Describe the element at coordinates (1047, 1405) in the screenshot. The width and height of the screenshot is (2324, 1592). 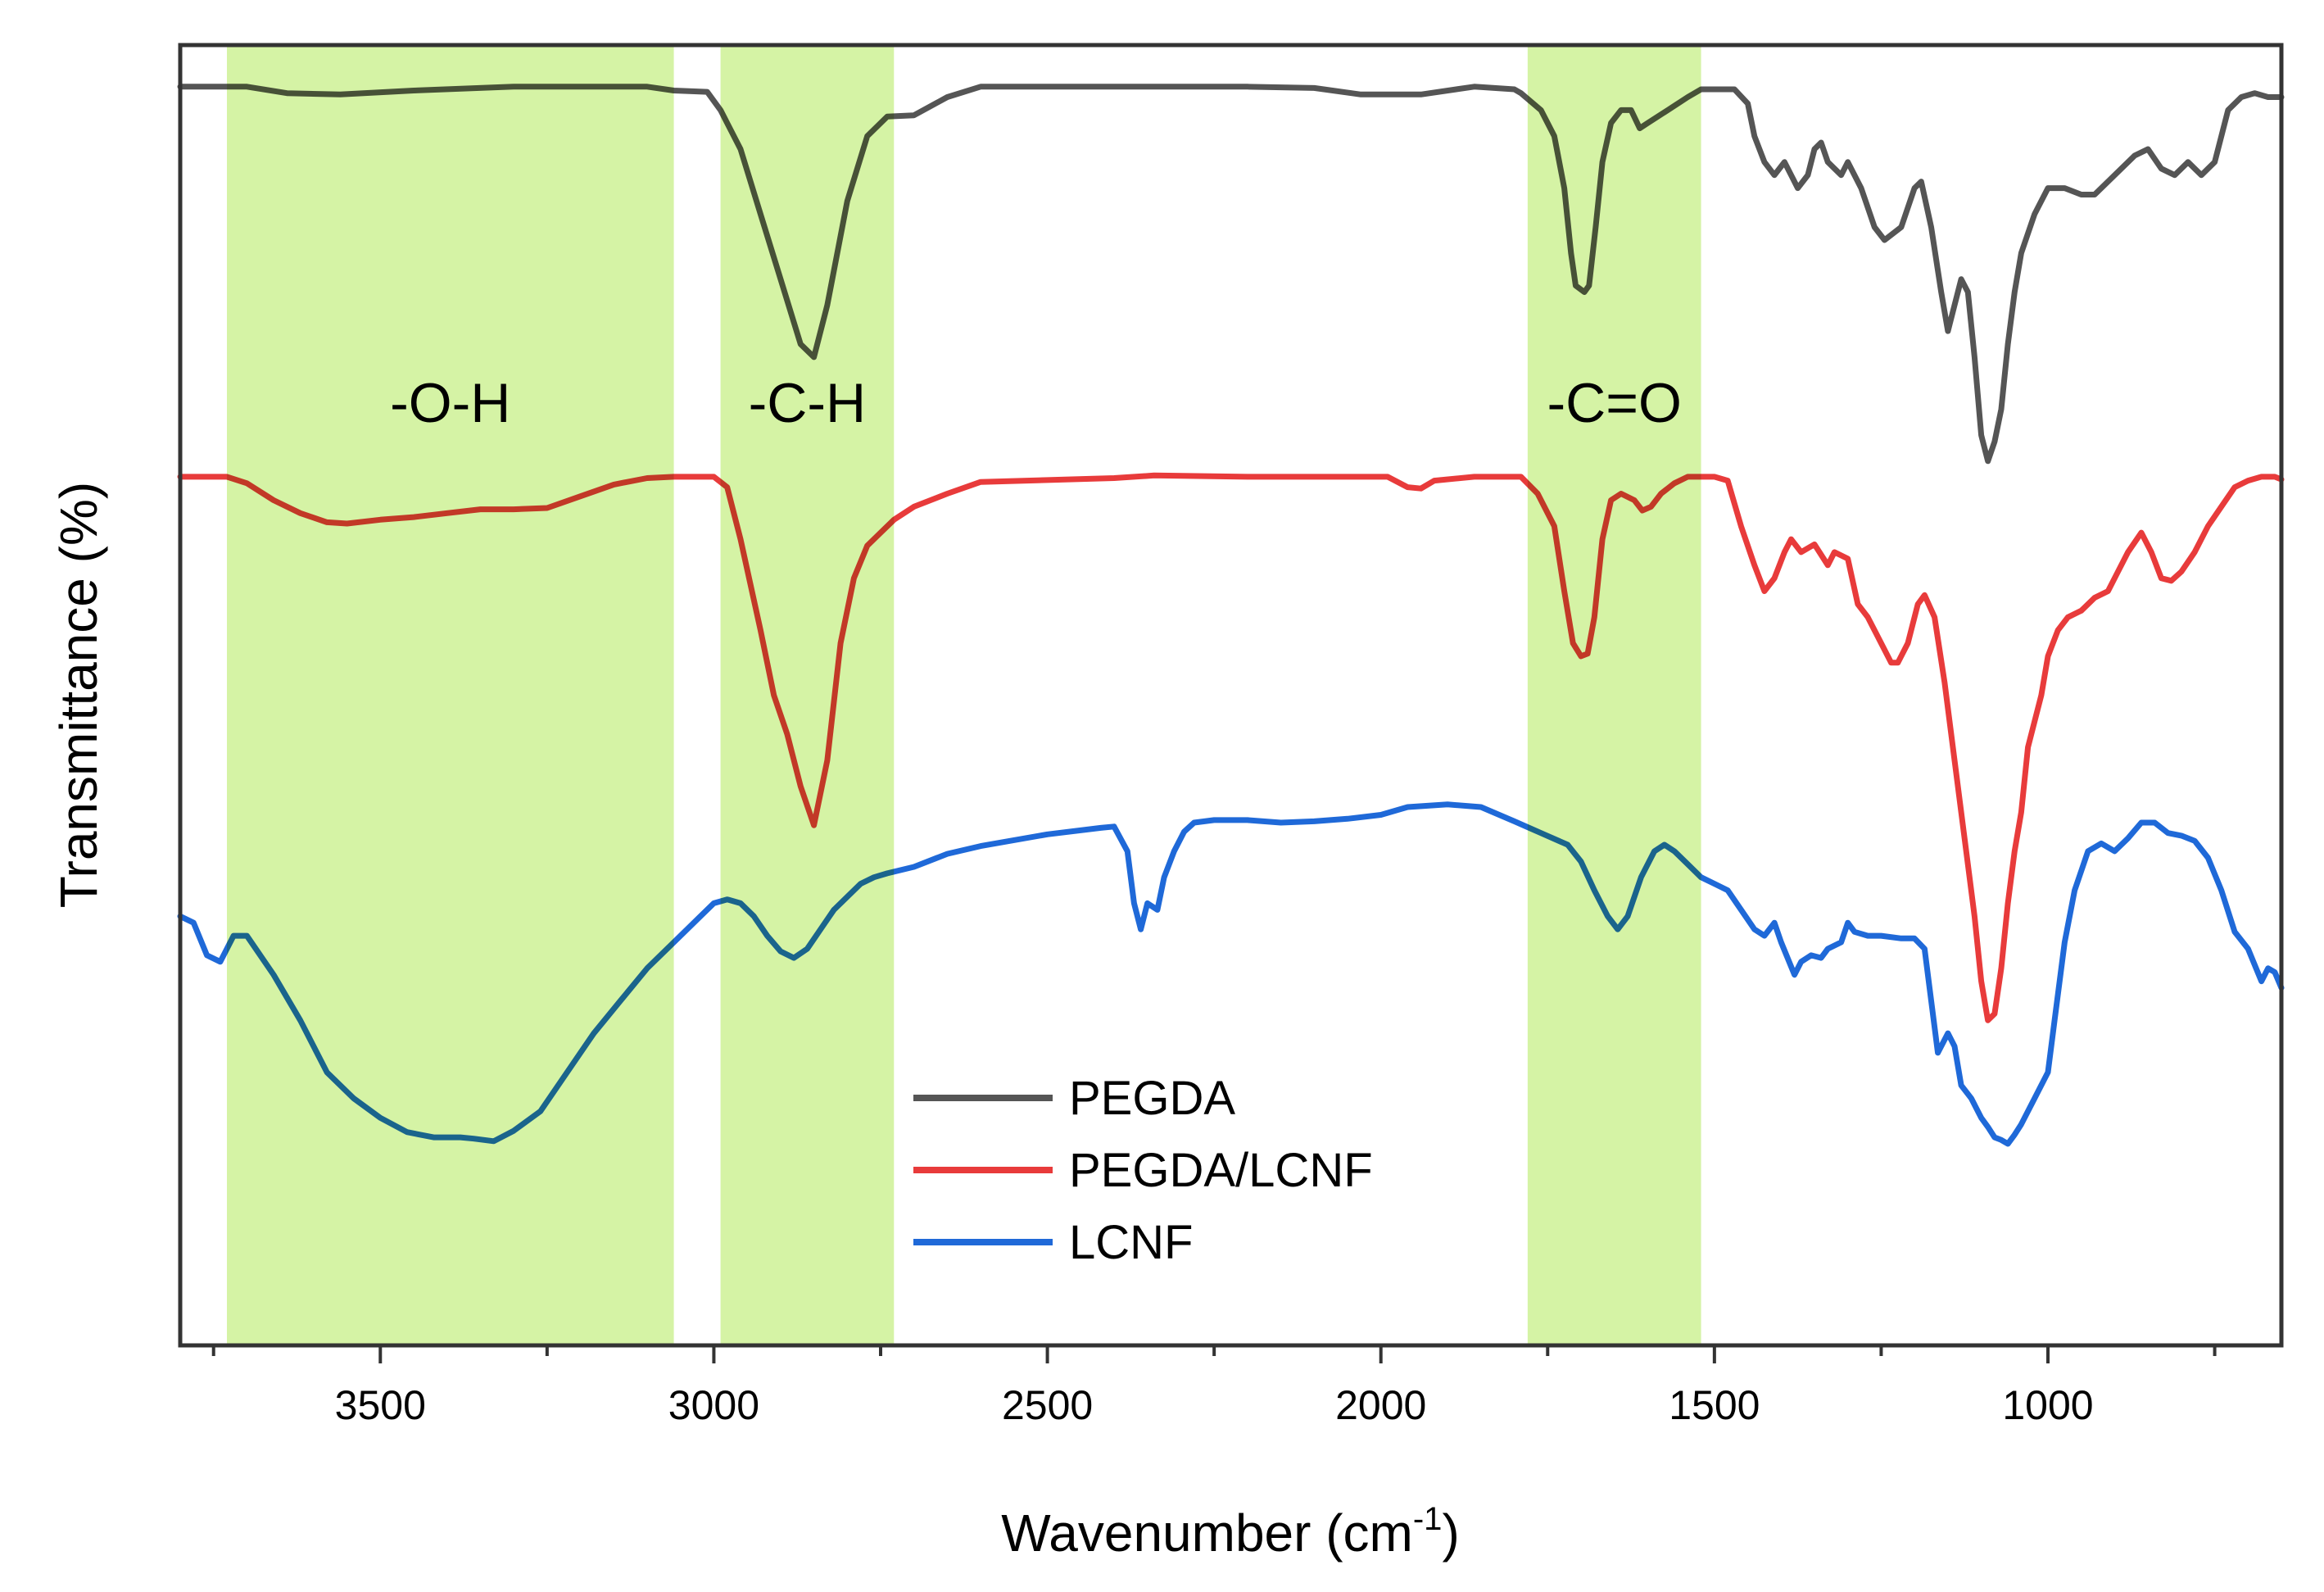
I see `x-tick-label: 2500` at that location.